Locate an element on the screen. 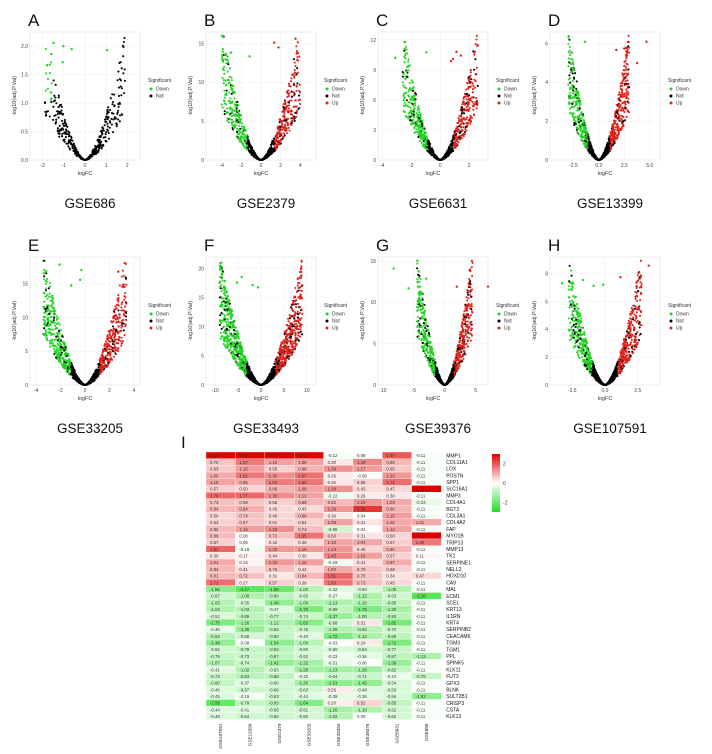 The height and width of the screenshot is (754, 712). legend-entry: Up is located at coordinates (159, 329).